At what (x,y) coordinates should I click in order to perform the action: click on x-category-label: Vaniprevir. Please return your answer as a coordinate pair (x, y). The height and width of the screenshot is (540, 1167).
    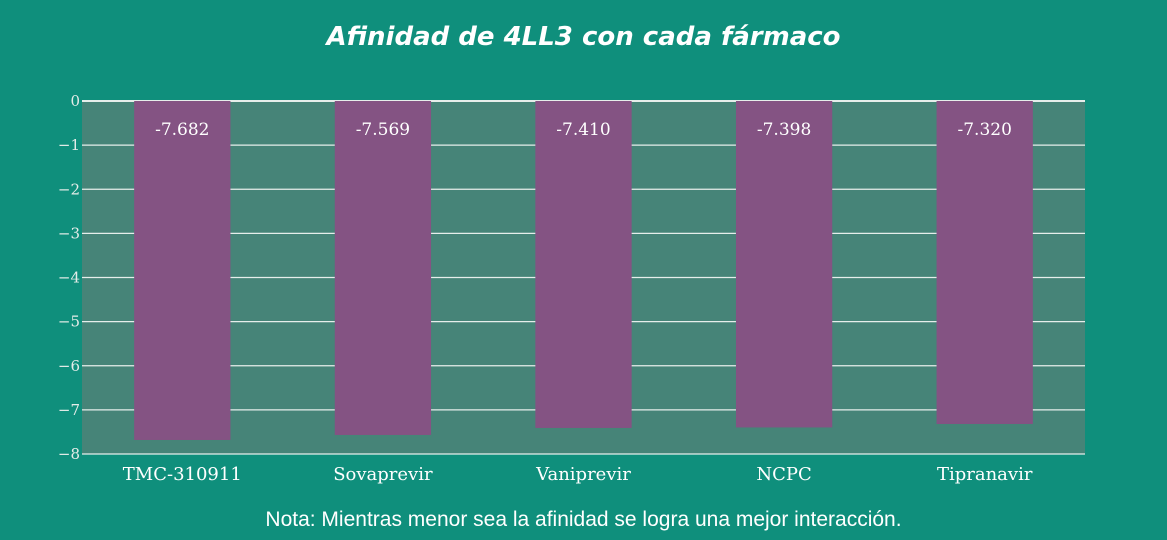
    Looking at the image, I should click on (583, 474).